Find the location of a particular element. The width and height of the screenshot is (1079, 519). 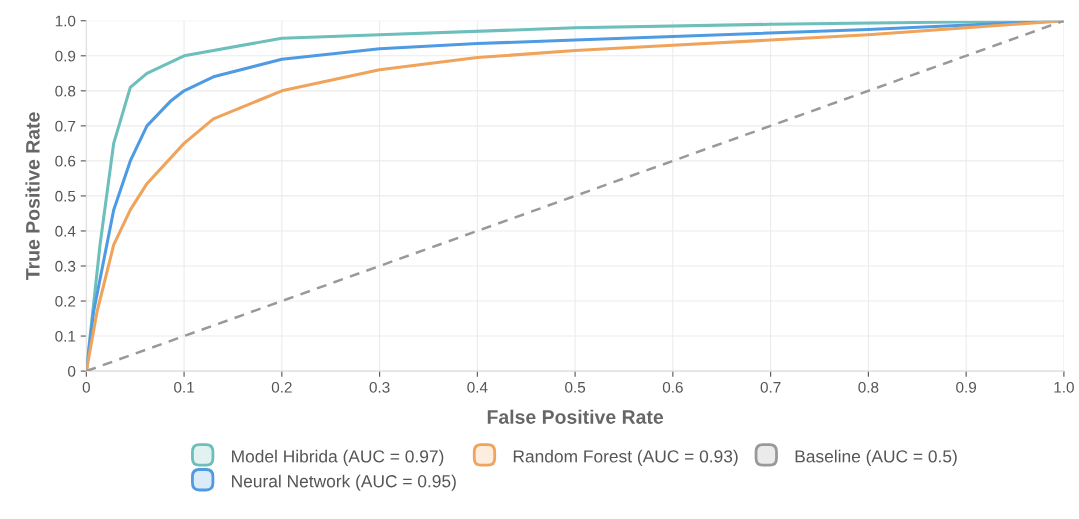

x-tick-label: 0.6 is located at coordinates (672, 387).